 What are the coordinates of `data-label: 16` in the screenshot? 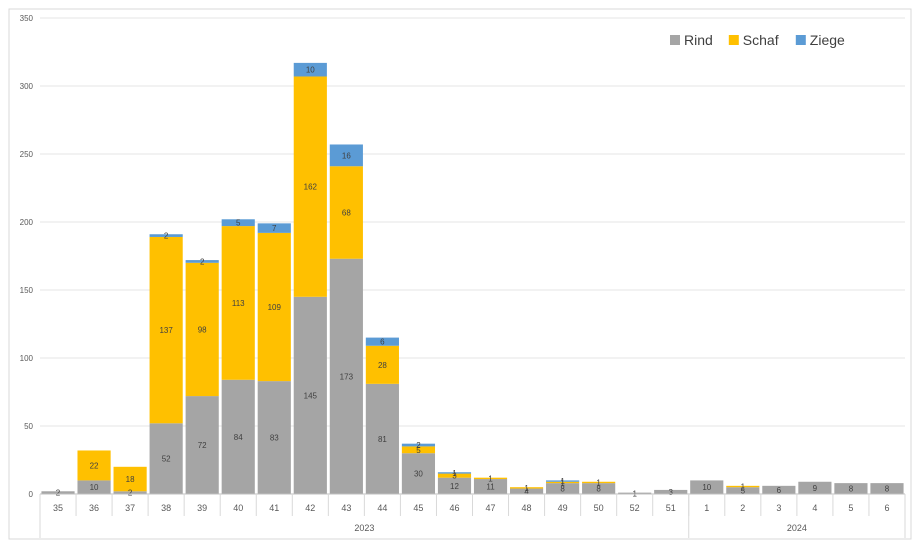 It's located at (346, 155).